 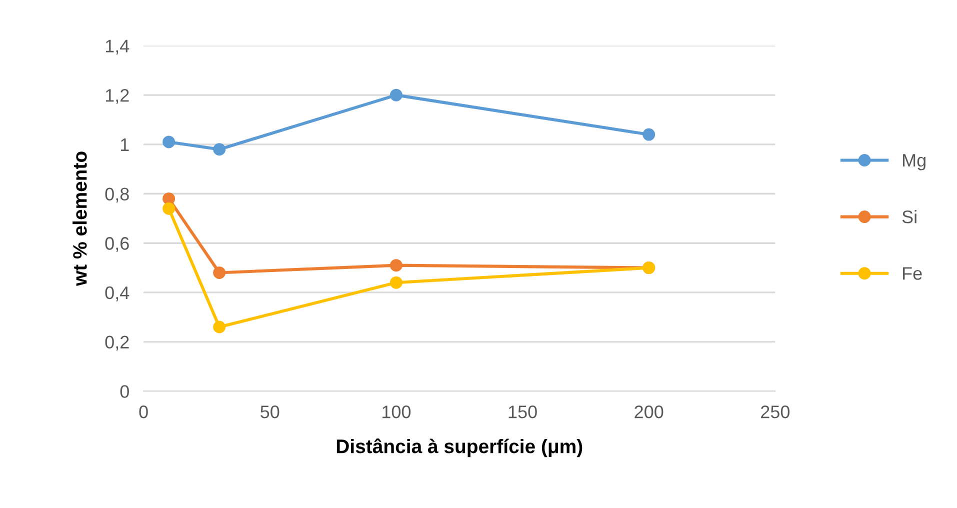 I want to click on x-tick-label: 50, so click(x=270, y=412).